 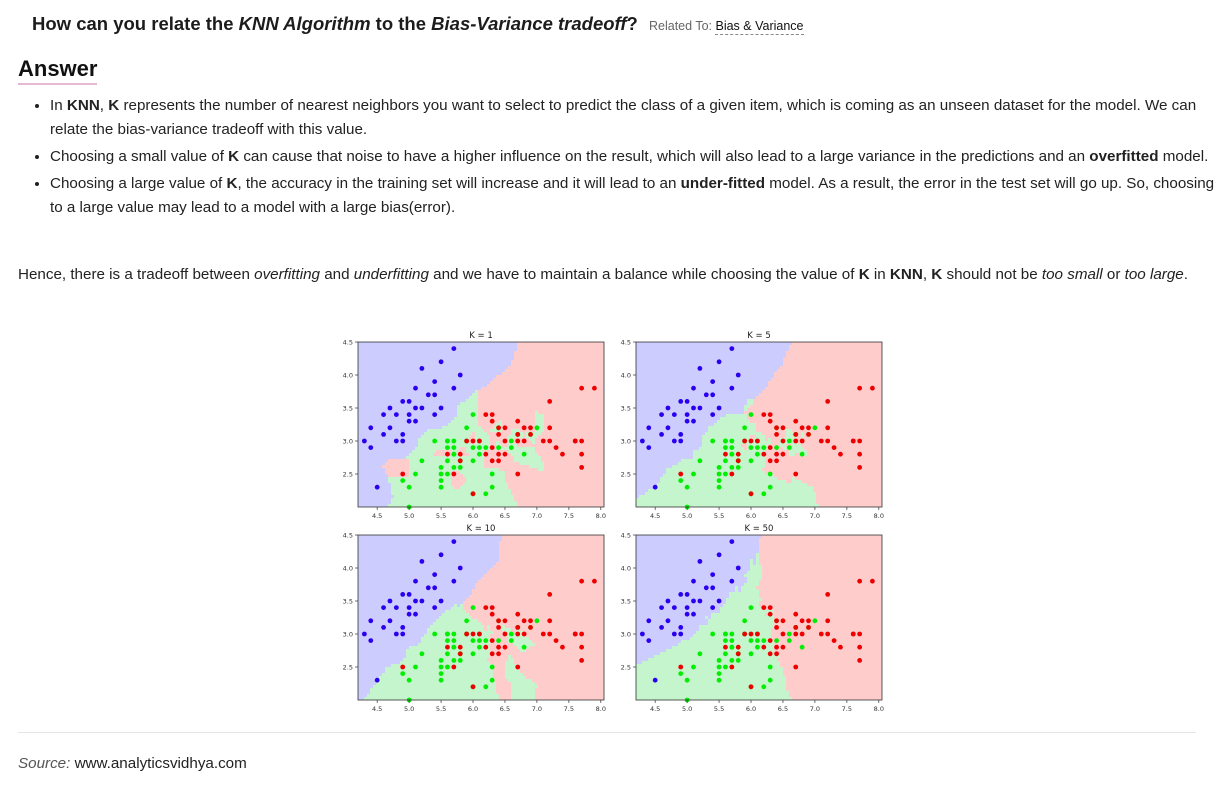 What do you see at coordinates (759, 27) in the screenshot?
I see `related-topic-link: Bias & Variance` at bounding box center [759, 27].